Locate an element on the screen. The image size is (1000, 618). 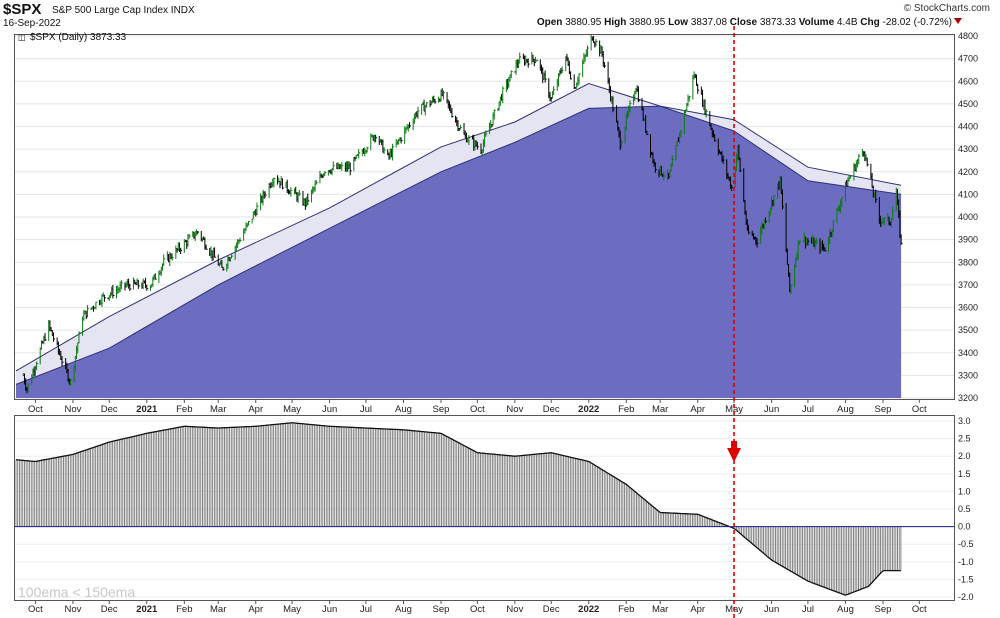
price-y-tick: 3300 is located at coordinates (968, 375).